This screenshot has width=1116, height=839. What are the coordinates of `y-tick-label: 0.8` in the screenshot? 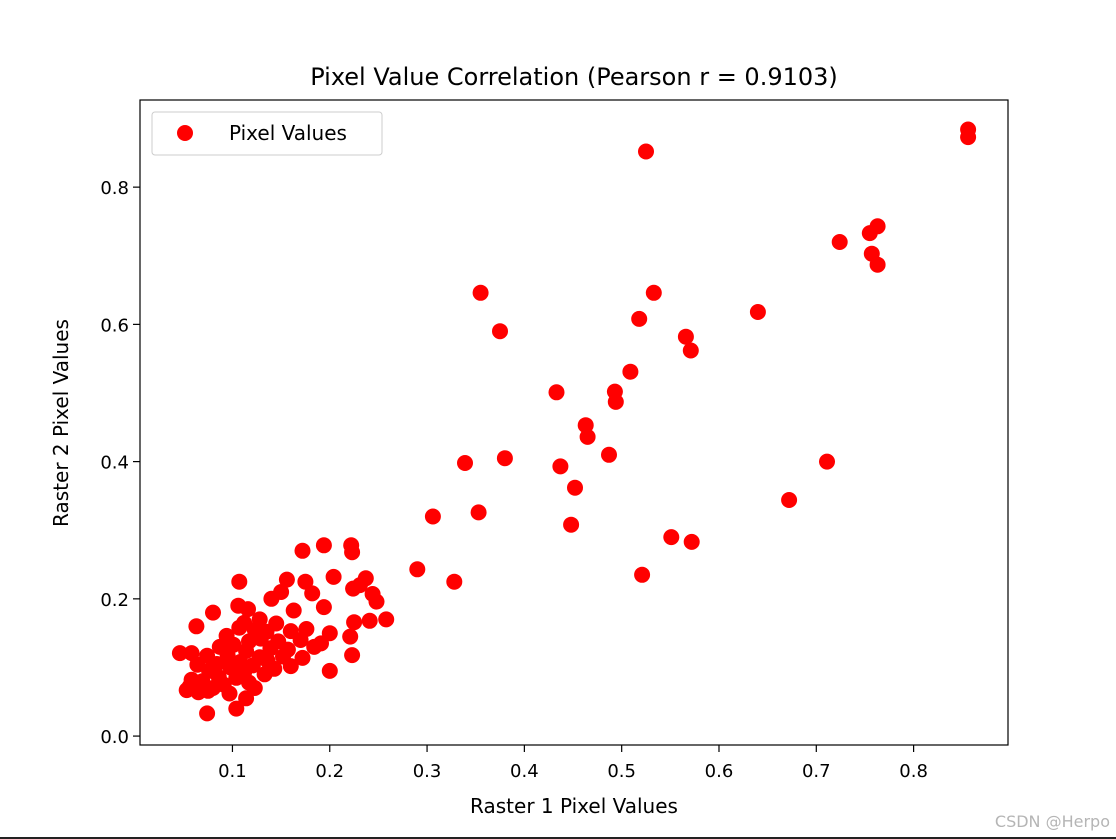 It's located at (114, 188).